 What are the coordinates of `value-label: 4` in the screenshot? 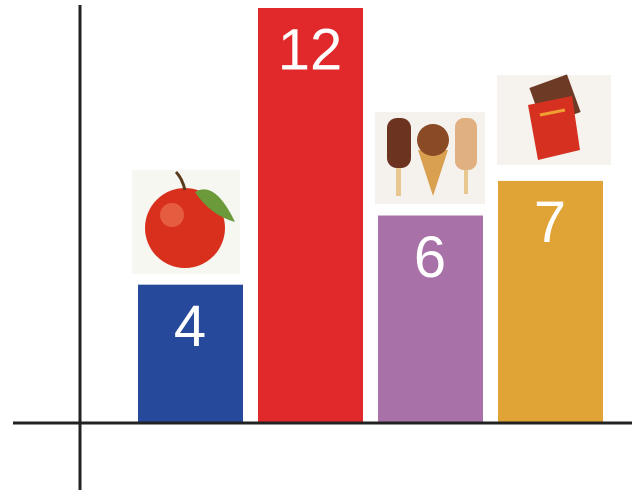 It's located at (190, 326).